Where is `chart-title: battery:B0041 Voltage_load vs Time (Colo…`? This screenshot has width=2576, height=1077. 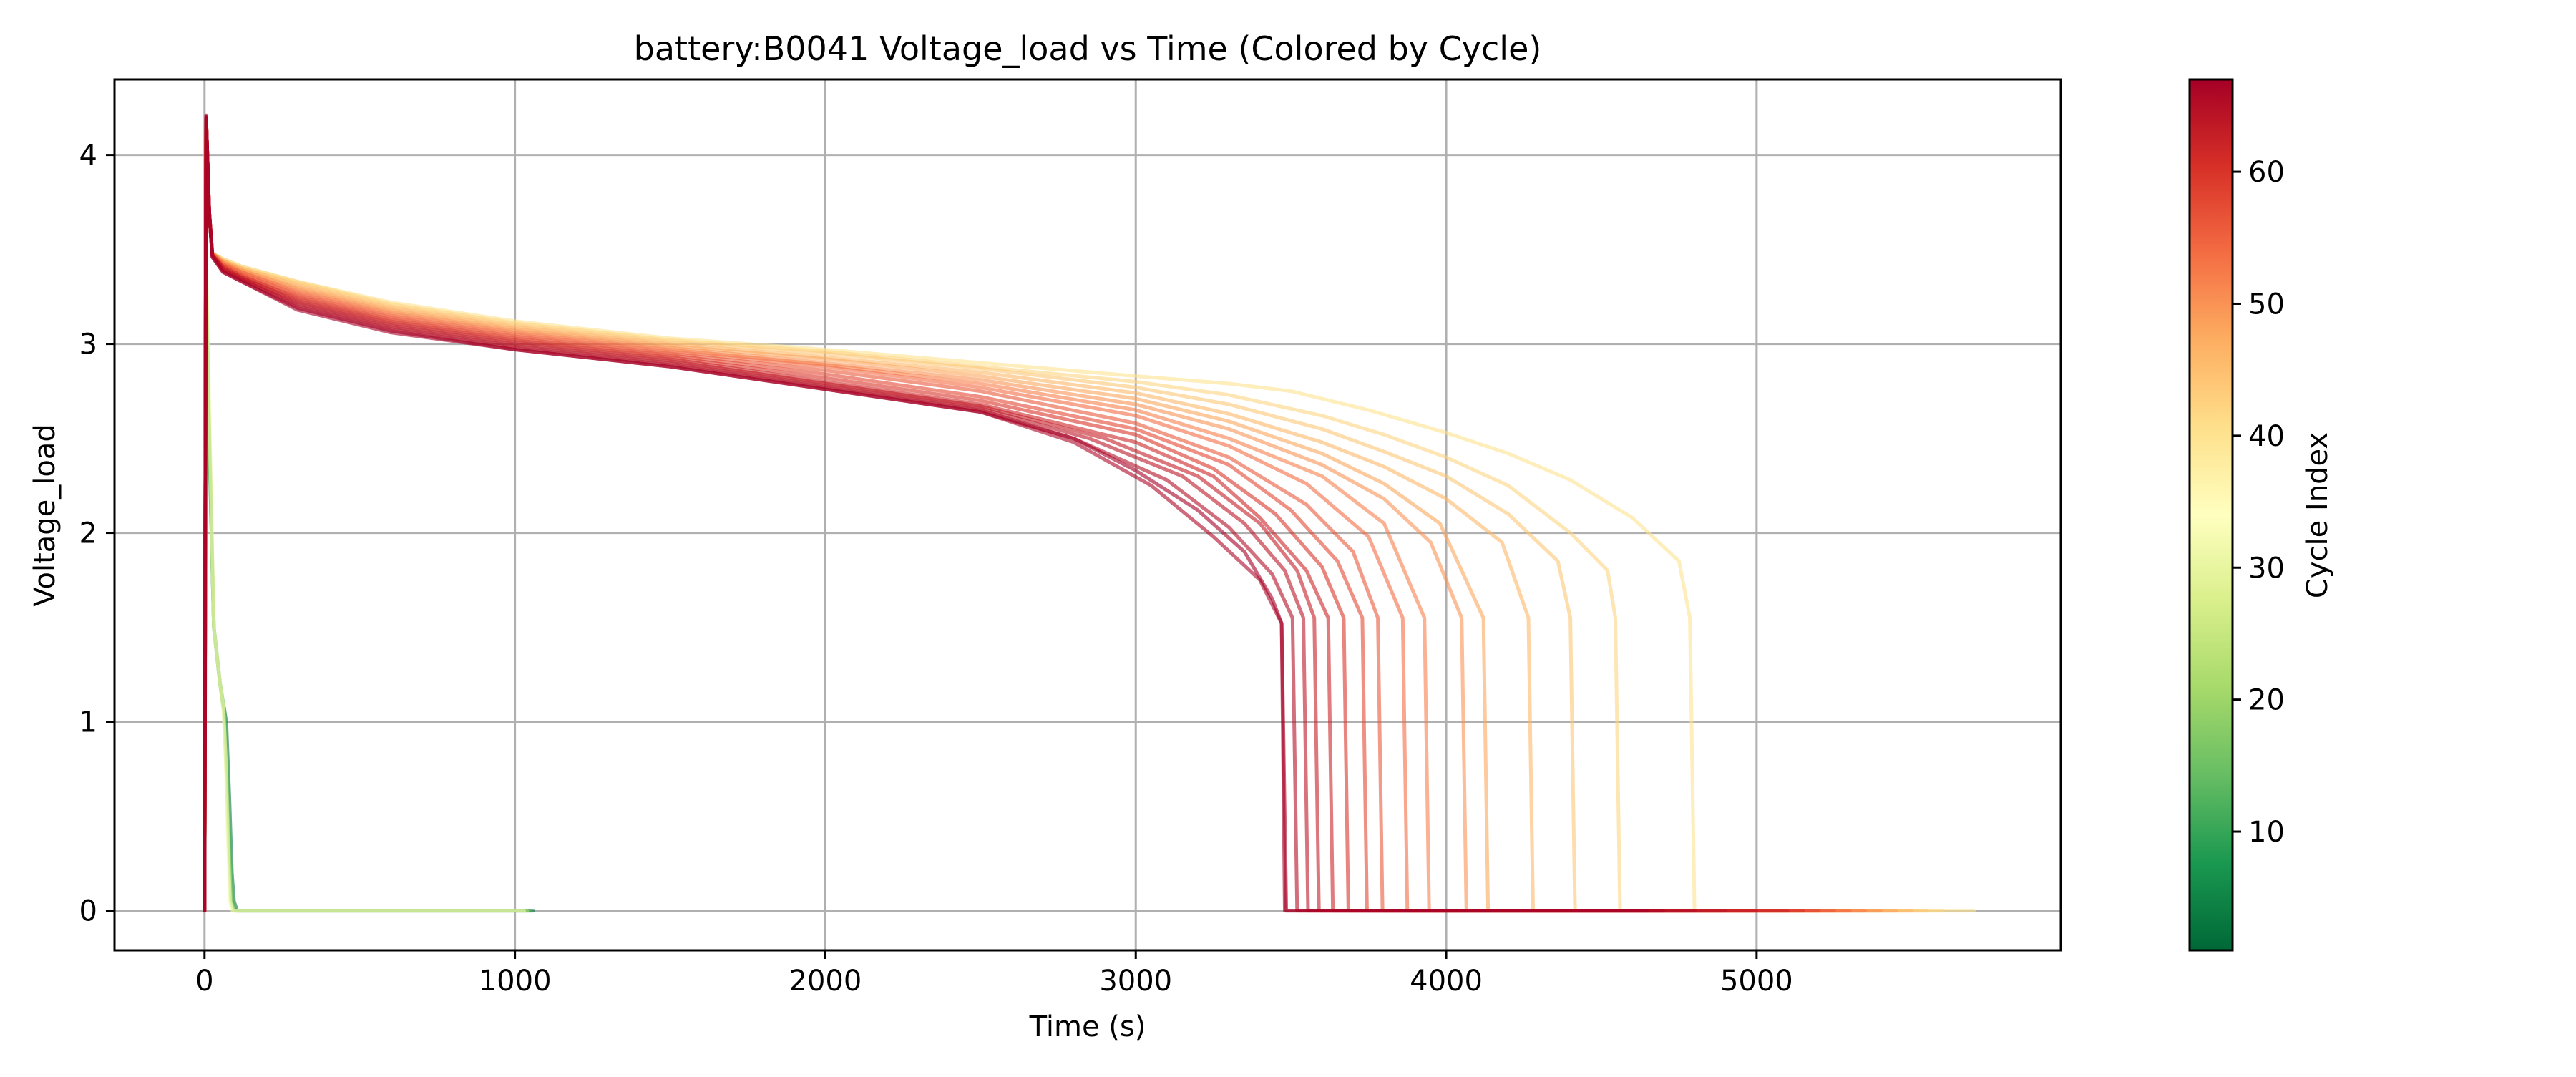
chart-title: battery:B0041 Voltage_load vs Time (Colo… is located at coordinates (1088, 48).